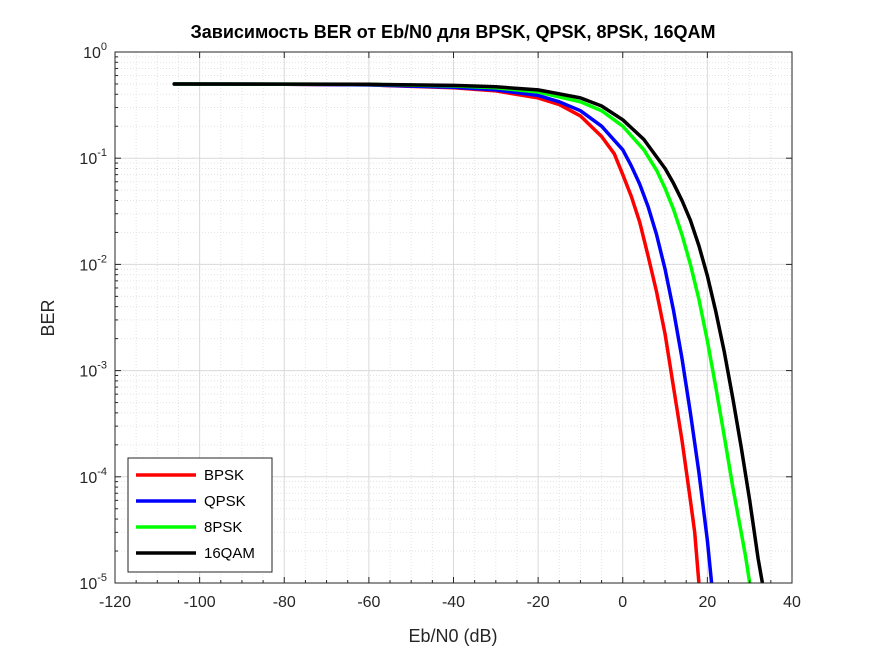 Image resolution: width=875 pixels, height=656 pixels. What do you see at coordinates (115, 602) in the screenshot?
I see `x-tick-label: -120` at bounding box center [115, 602].